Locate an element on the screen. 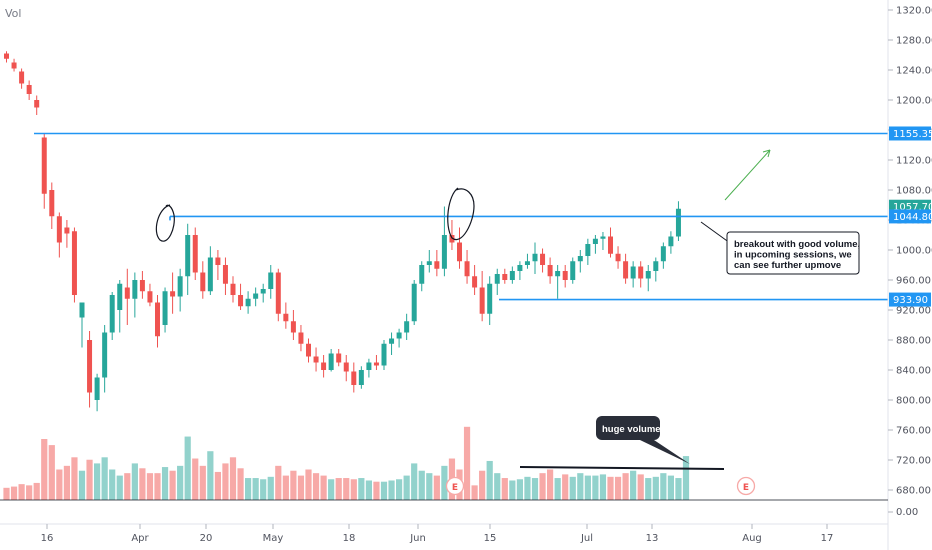 The width and height of the screenshot is (932, 550). price-tick-label: 920.00 is located at coordinates (913, 311).